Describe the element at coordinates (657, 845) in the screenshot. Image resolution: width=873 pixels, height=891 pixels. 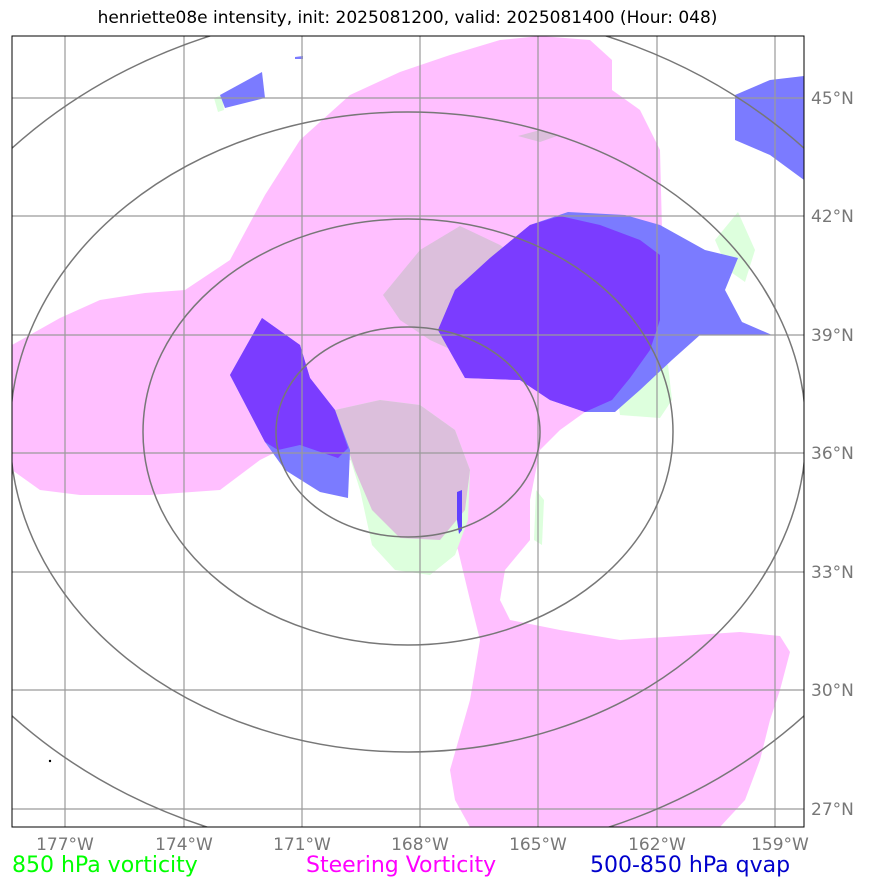
I see `x-tick: 162°W` at that location.